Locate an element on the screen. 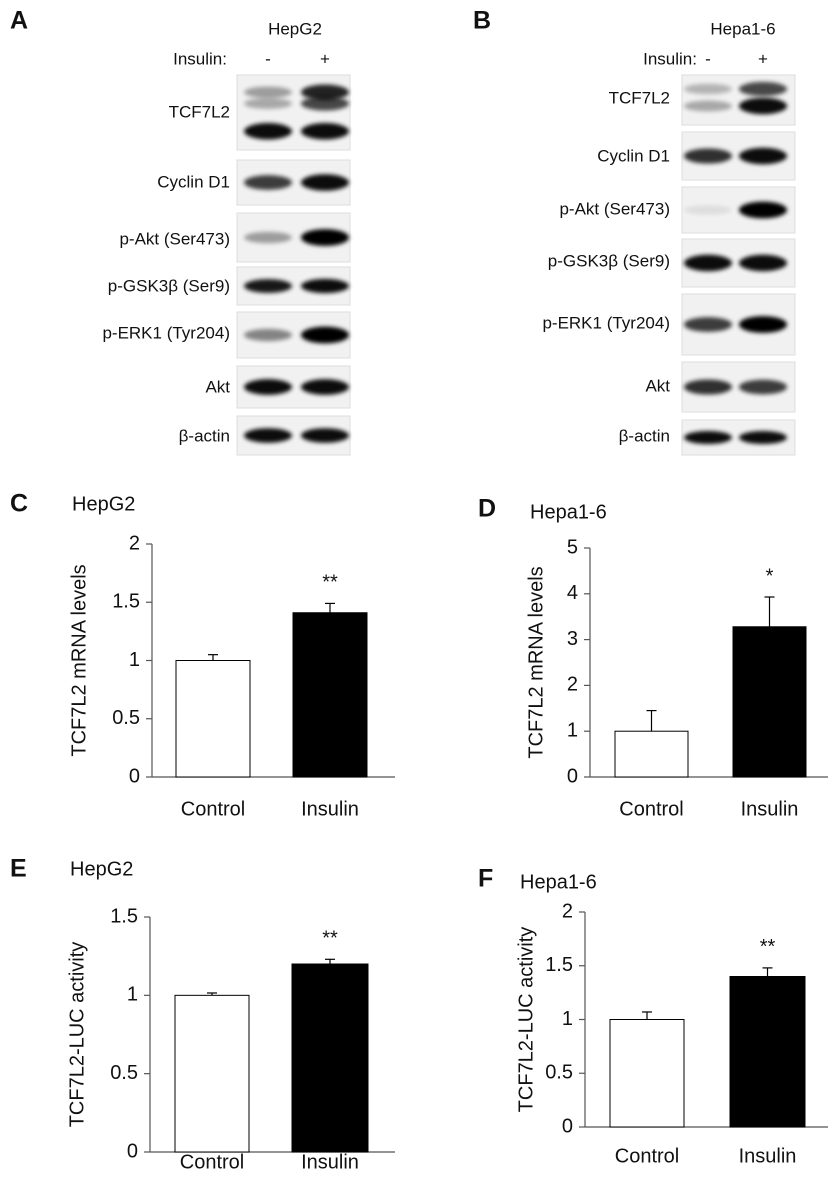 This screenshot has height=1179, width=833. panel-letter: A is located at coordinates (19, 21).